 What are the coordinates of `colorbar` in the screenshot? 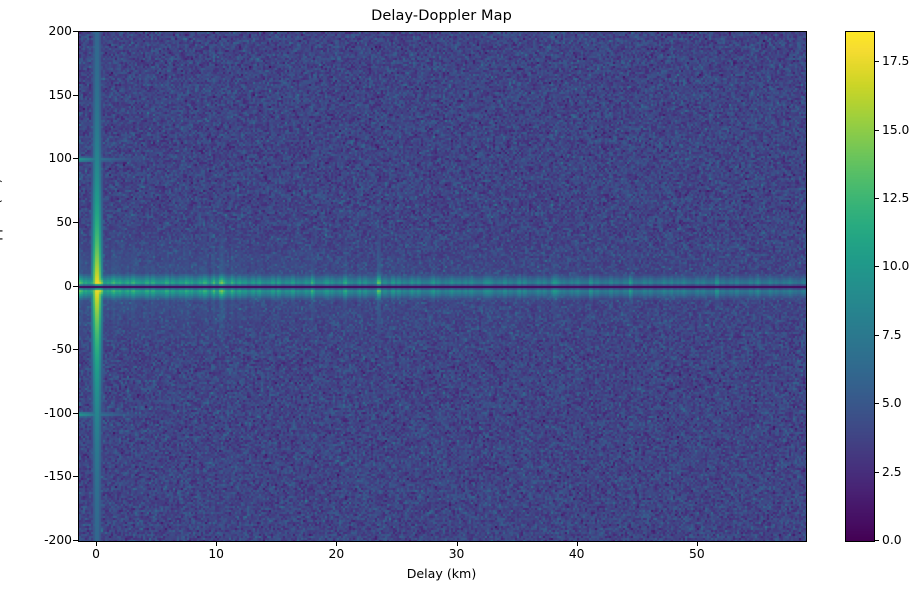 It's located at (860, 286).